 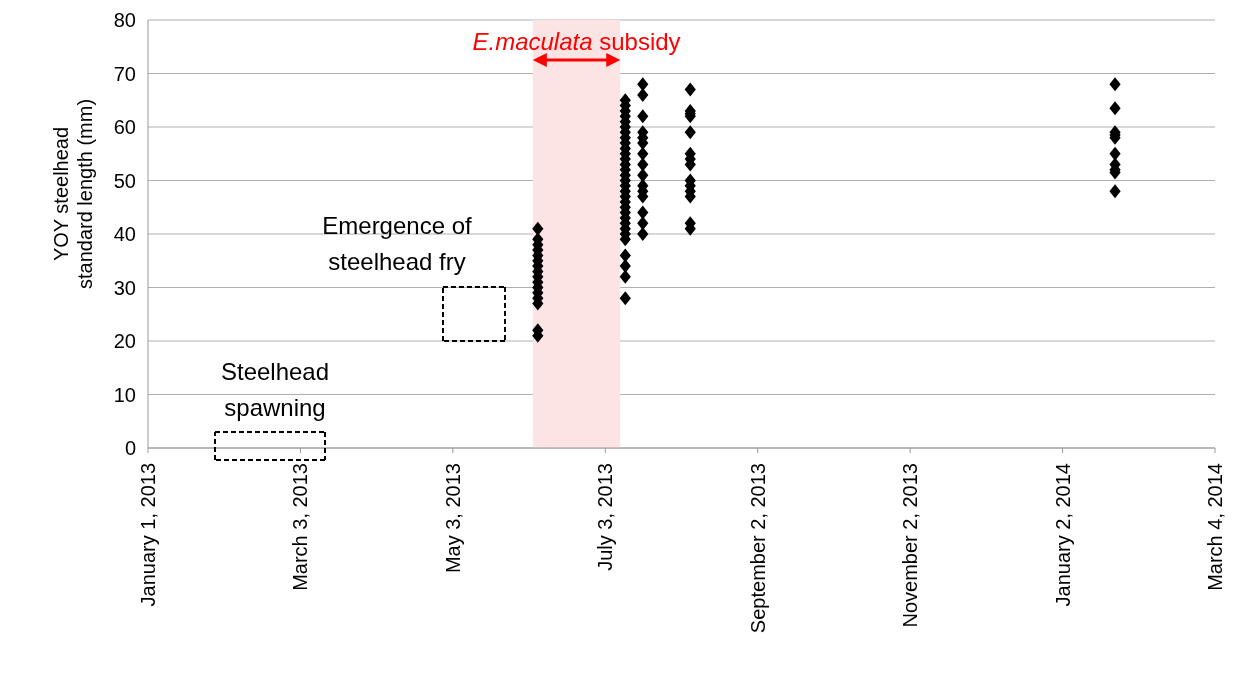 I want to click on x-tick-label: March 4, 2014, so click(x=1215, y=527).